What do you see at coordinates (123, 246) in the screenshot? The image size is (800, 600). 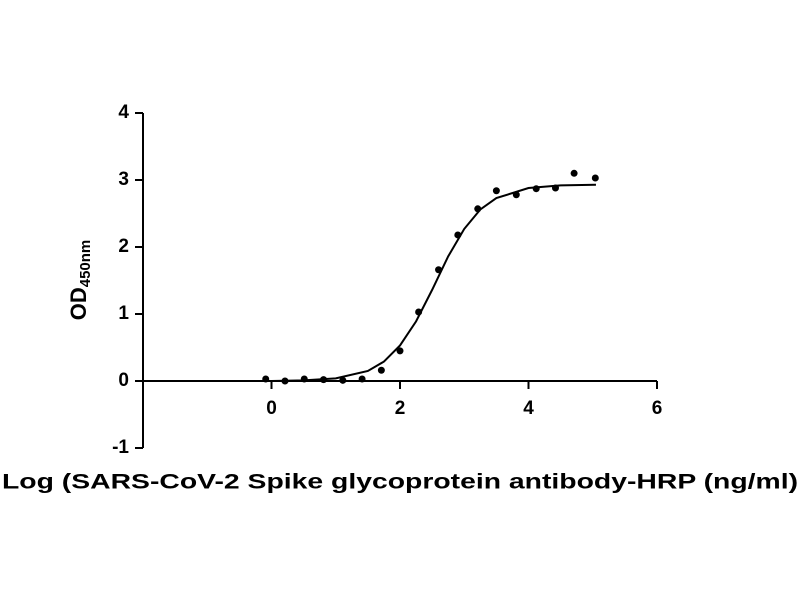 I see `y-tick-label: 2` at bounding box center [123, 246].